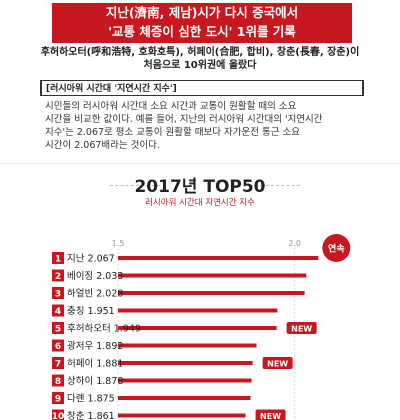 The height and width of the screenshot is (420, 400). What do you see at coordinates (95, 381) in the screenshot?
I see `category-label: 상하이 1.878` at bounding box center [95, 381].